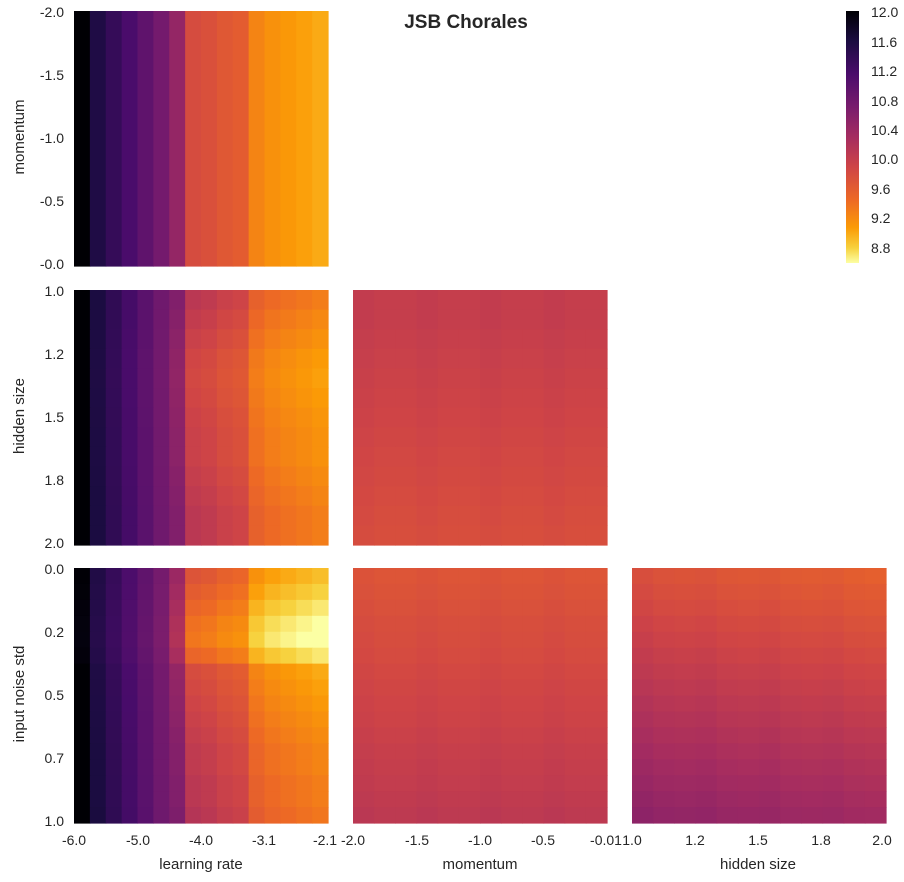 This screenshot has height=882, width=904. I want to click on x-axis-label-learning-rate: learning rate, so click(200, 864).